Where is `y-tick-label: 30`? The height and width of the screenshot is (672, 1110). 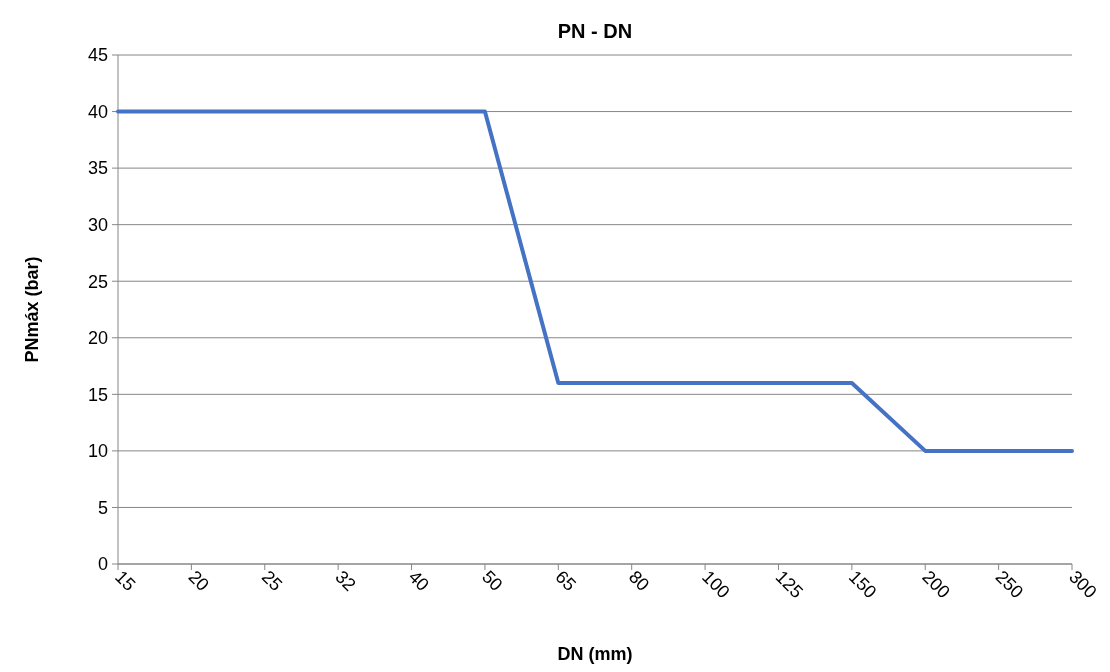
y-tick-label: 30 is located at coordinates (97, 224).